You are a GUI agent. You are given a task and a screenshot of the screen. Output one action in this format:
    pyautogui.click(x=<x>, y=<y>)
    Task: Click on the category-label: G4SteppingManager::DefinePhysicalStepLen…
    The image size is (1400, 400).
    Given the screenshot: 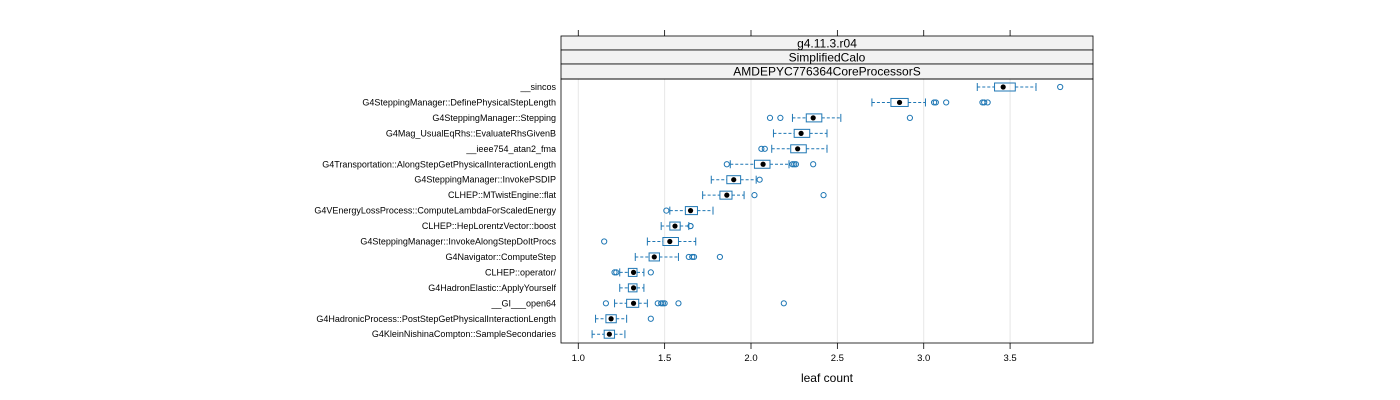 What is the action you would take?
    pyautogui.click(x=459, y=102)
    